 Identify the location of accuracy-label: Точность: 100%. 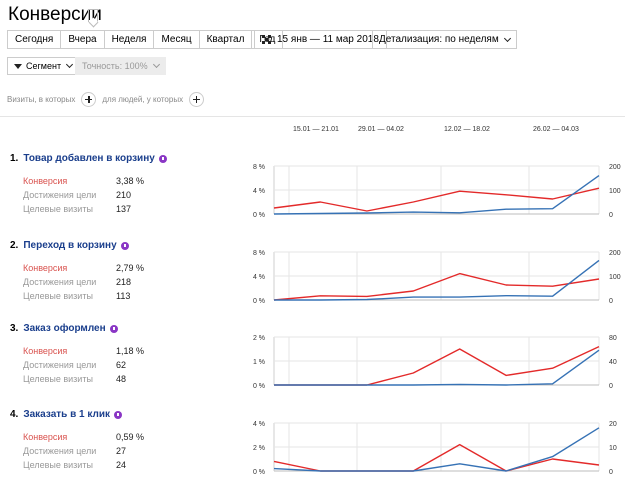
(115, 66).